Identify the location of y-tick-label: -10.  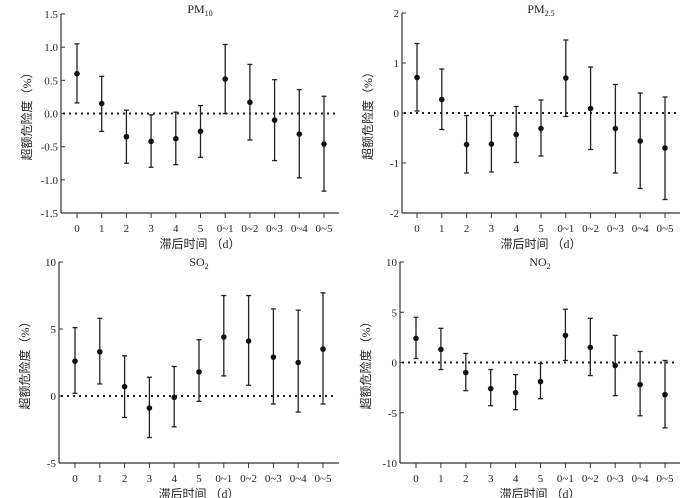
(389, 464).